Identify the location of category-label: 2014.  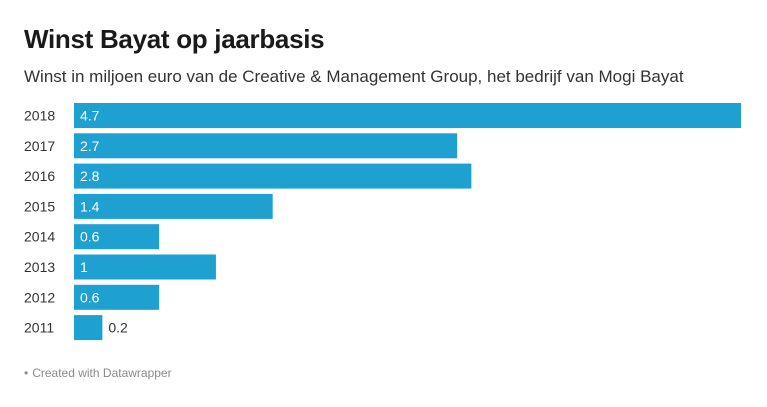
(39, 237).